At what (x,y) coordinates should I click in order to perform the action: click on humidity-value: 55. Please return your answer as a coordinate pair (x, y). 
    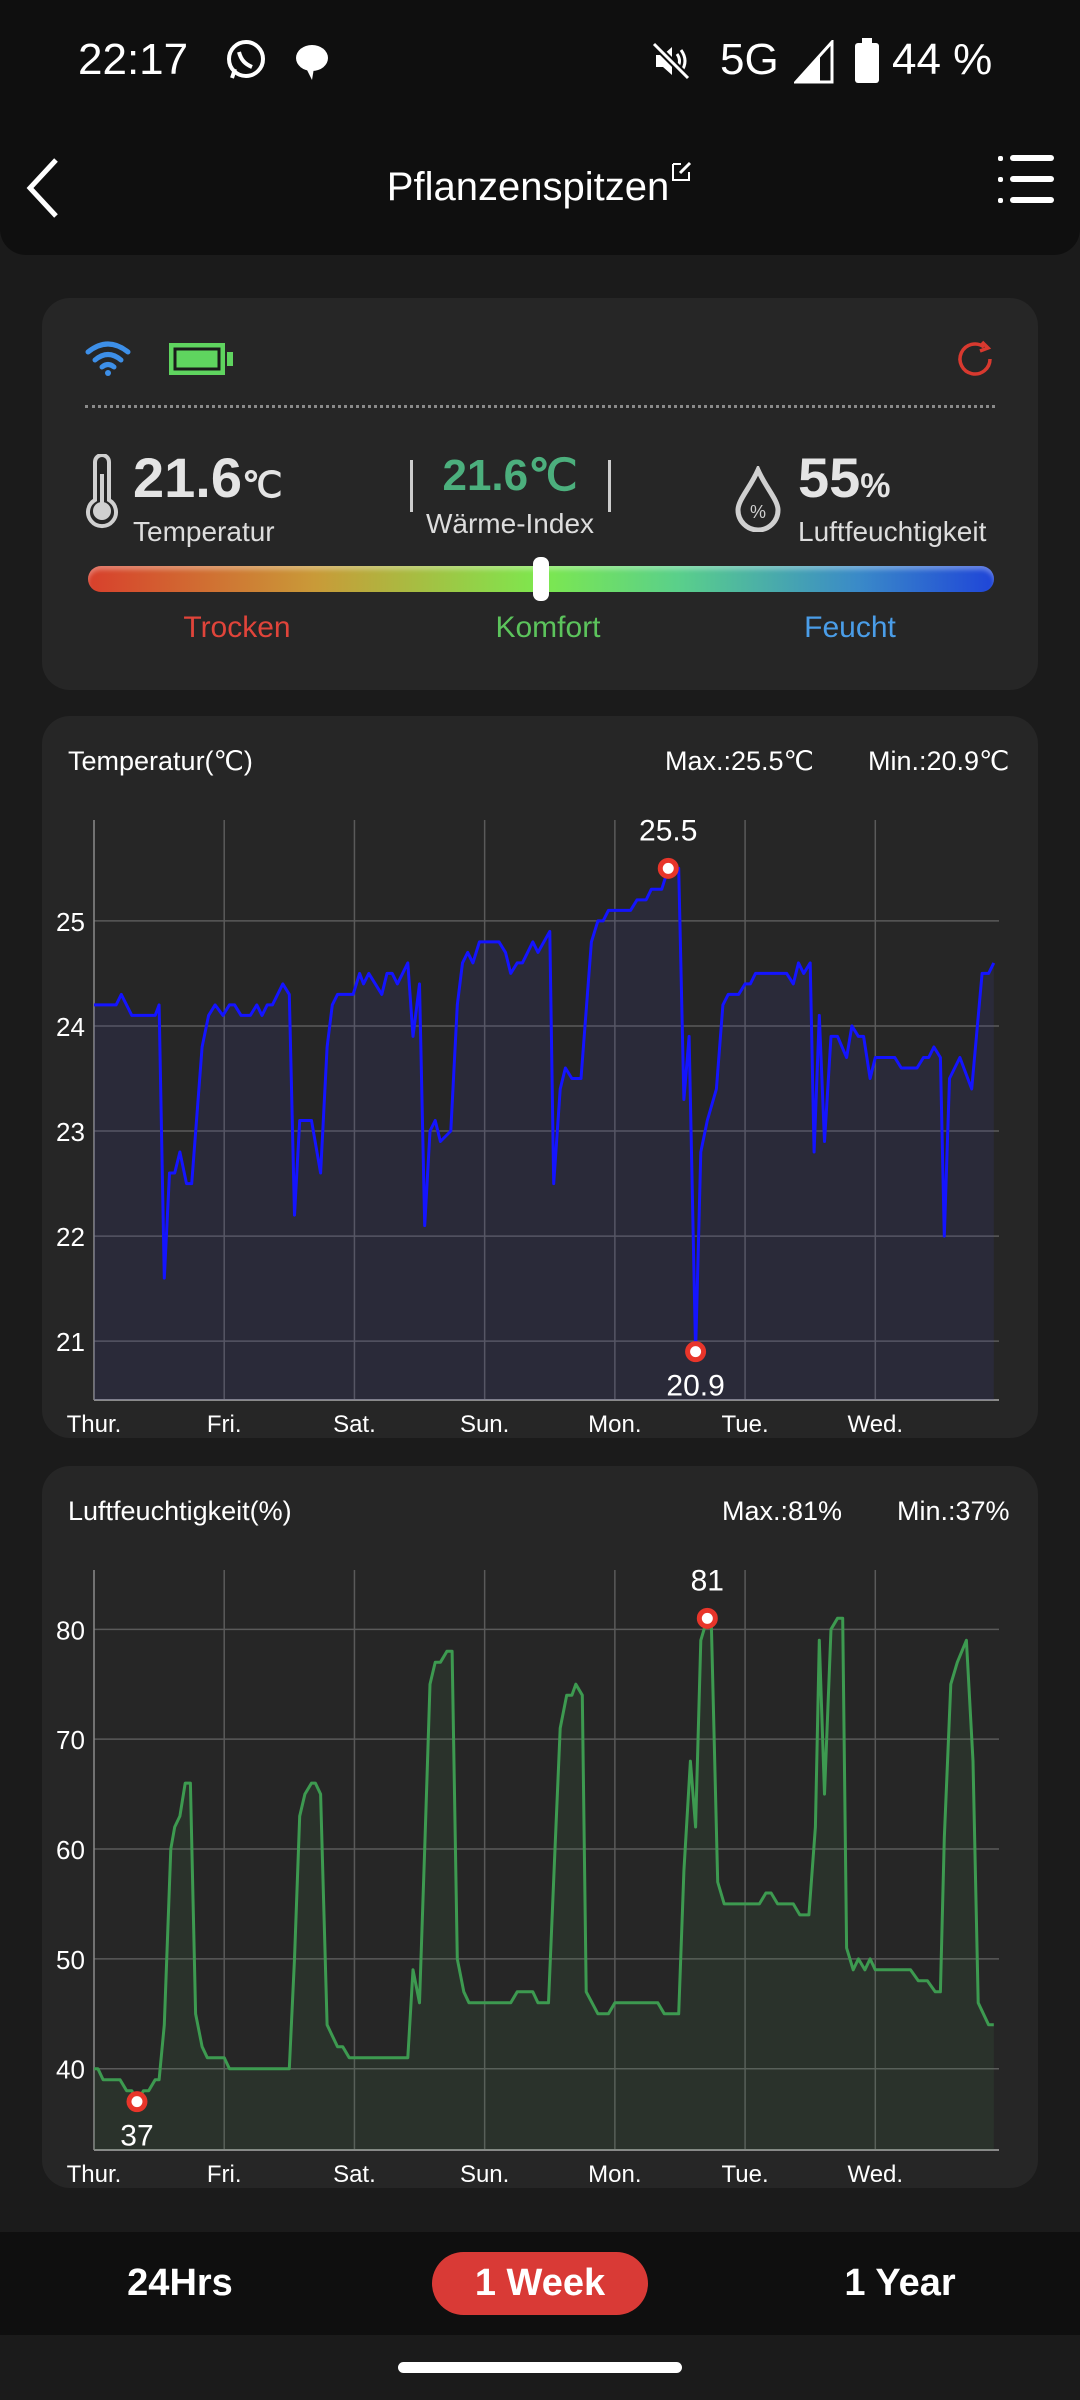
    Looking at the image, I should click on (829, 477).